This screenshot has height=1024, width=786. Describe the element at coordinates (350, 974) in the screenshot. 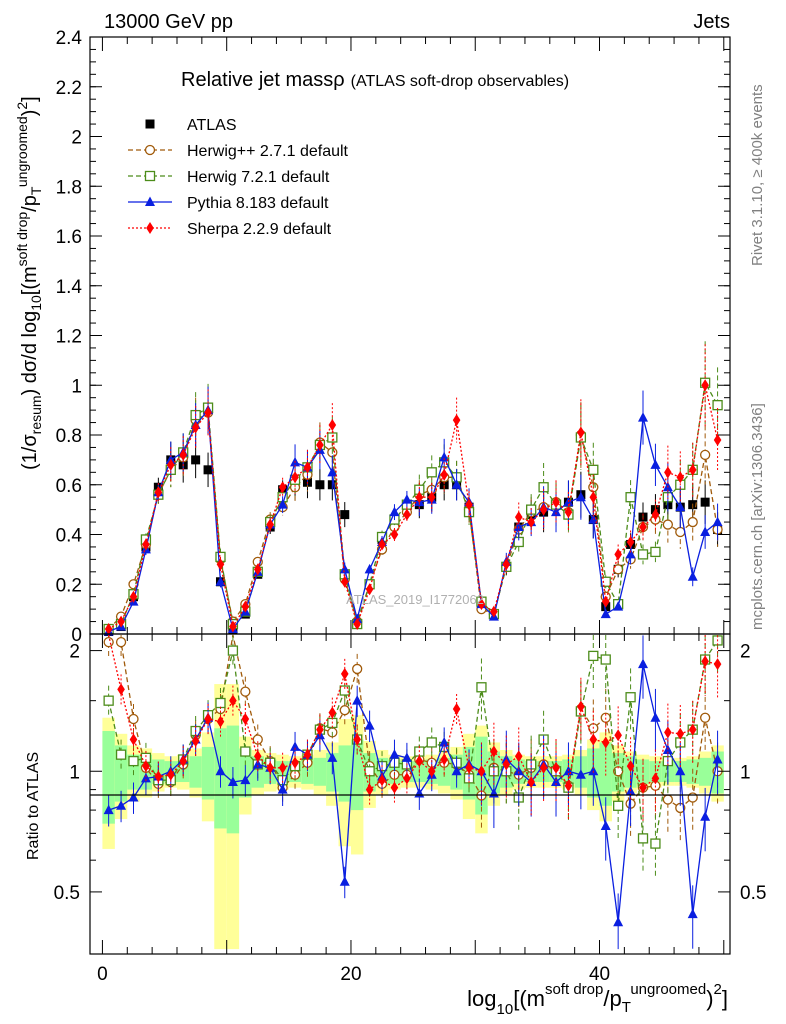

I see `x-tick-label: 20` at that location.